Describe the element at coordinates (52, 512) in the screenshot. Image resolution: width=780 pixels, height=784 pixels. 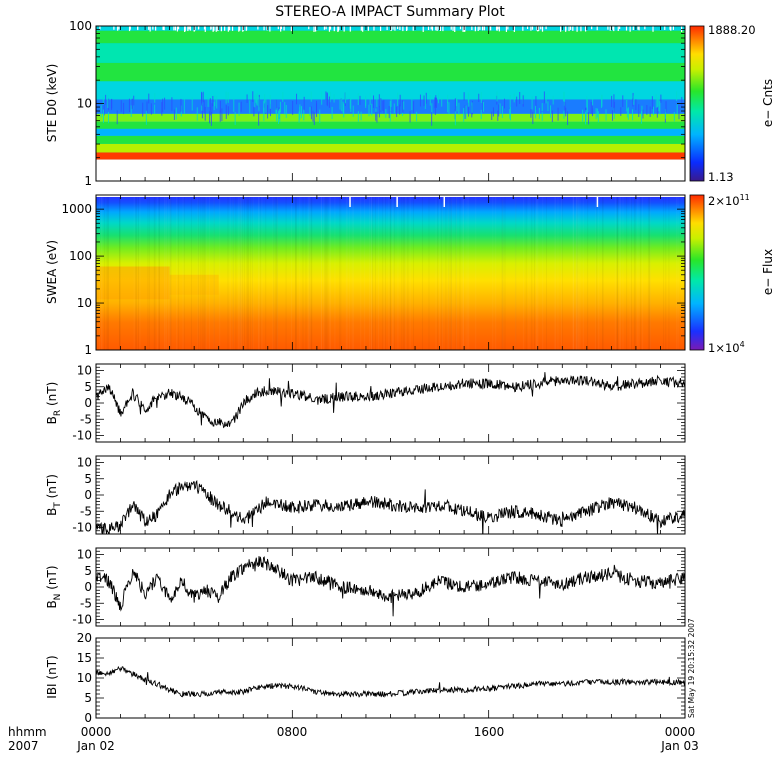
I see `bt-ylabel-main: B` at that location.